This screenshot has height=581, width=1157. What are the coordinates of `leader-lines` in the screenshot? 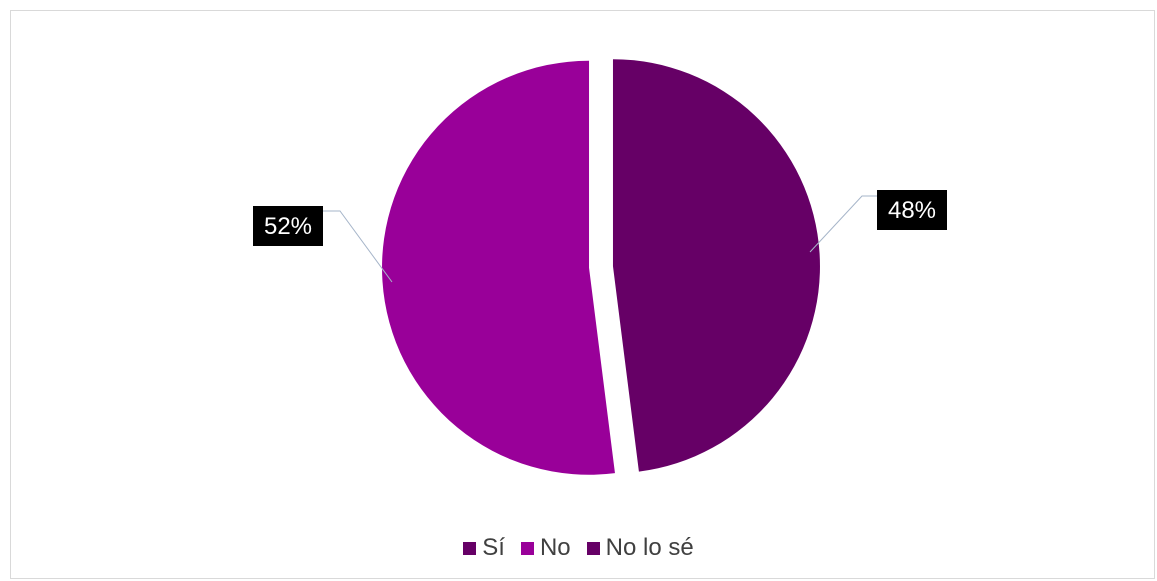 It's located at (600, 239).